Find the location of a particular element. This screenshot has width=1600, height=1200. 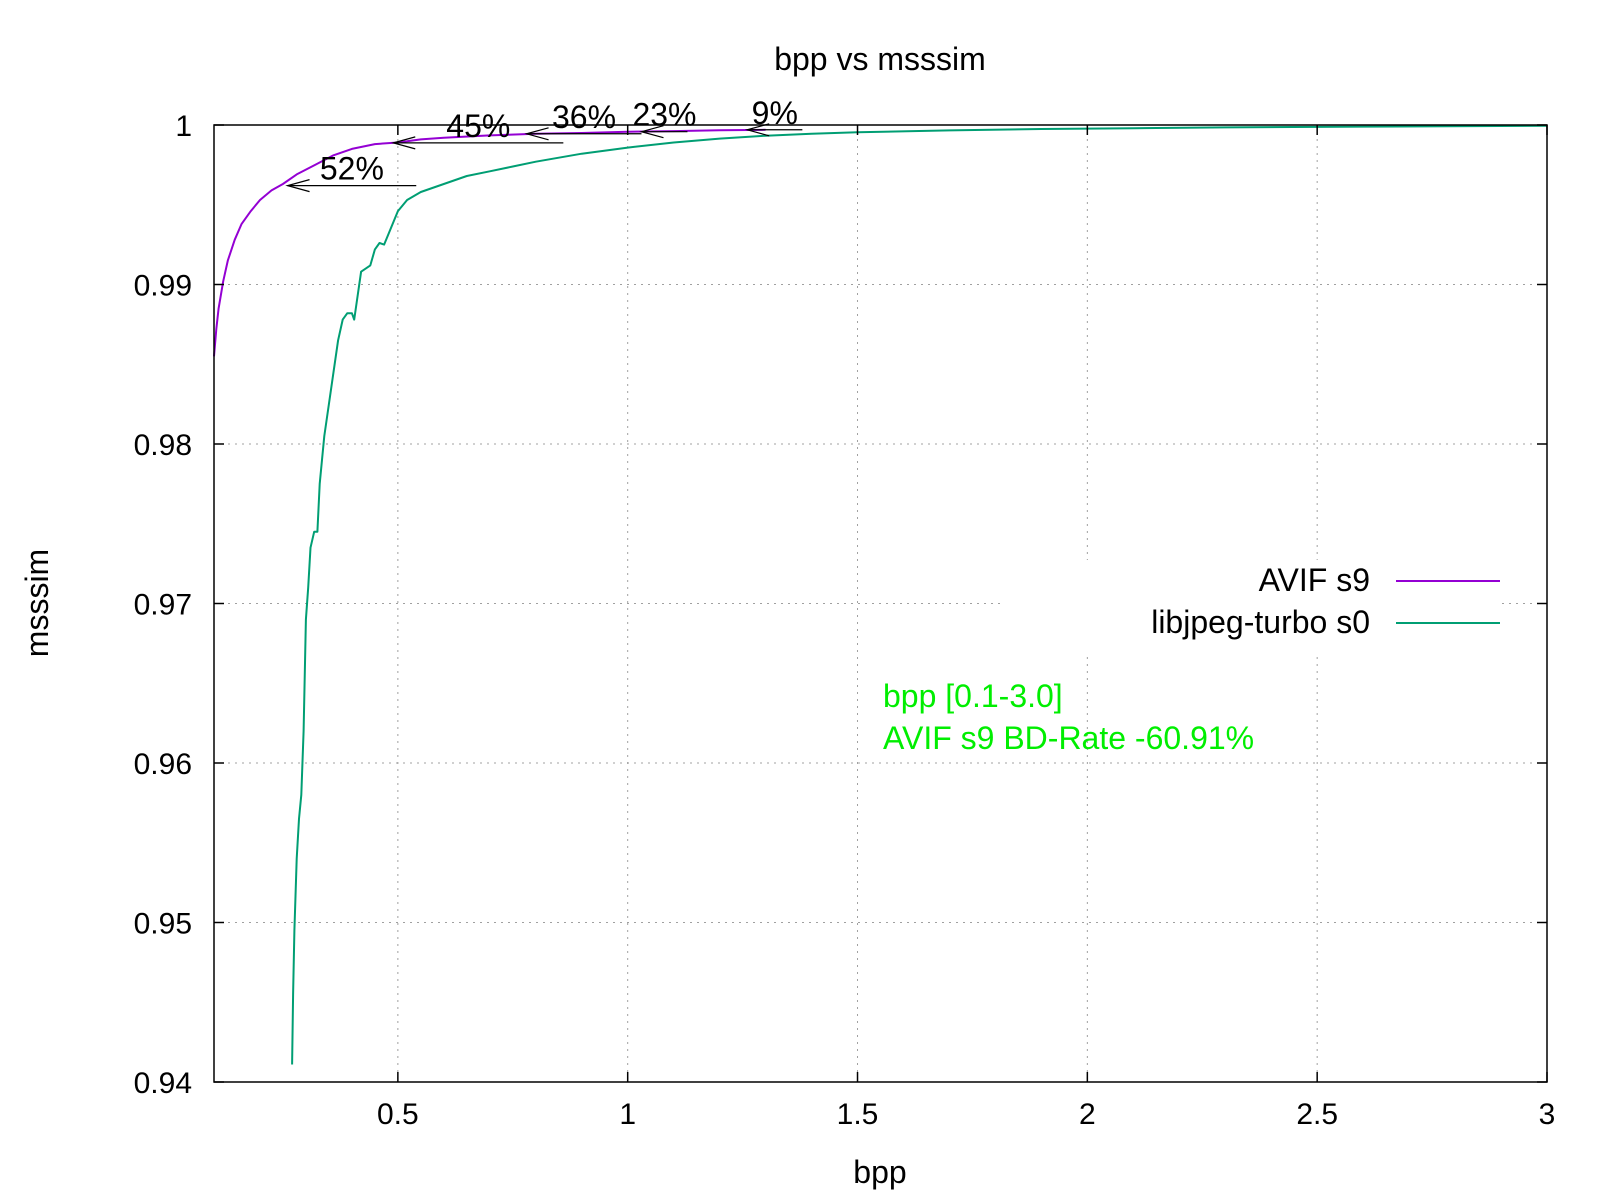

x-tick-label: 2 is located at coordinates (1087, 1114).